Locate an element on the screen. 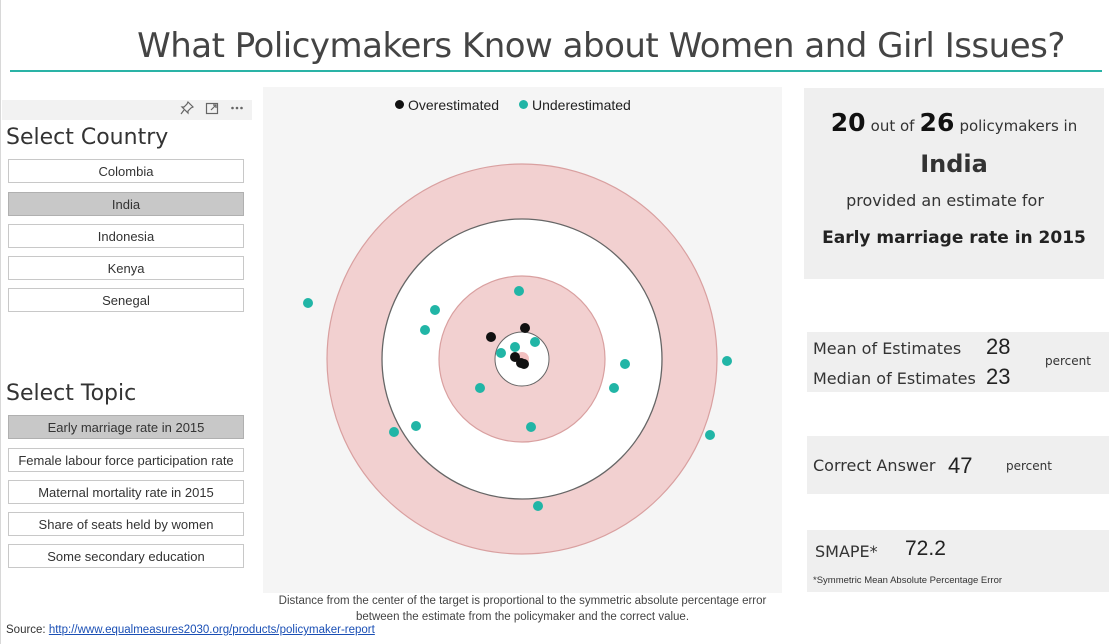 Image resolution: width=1112 pixels, height=644 pixels. mean-value: 28 is located at coordinates (998, 346).